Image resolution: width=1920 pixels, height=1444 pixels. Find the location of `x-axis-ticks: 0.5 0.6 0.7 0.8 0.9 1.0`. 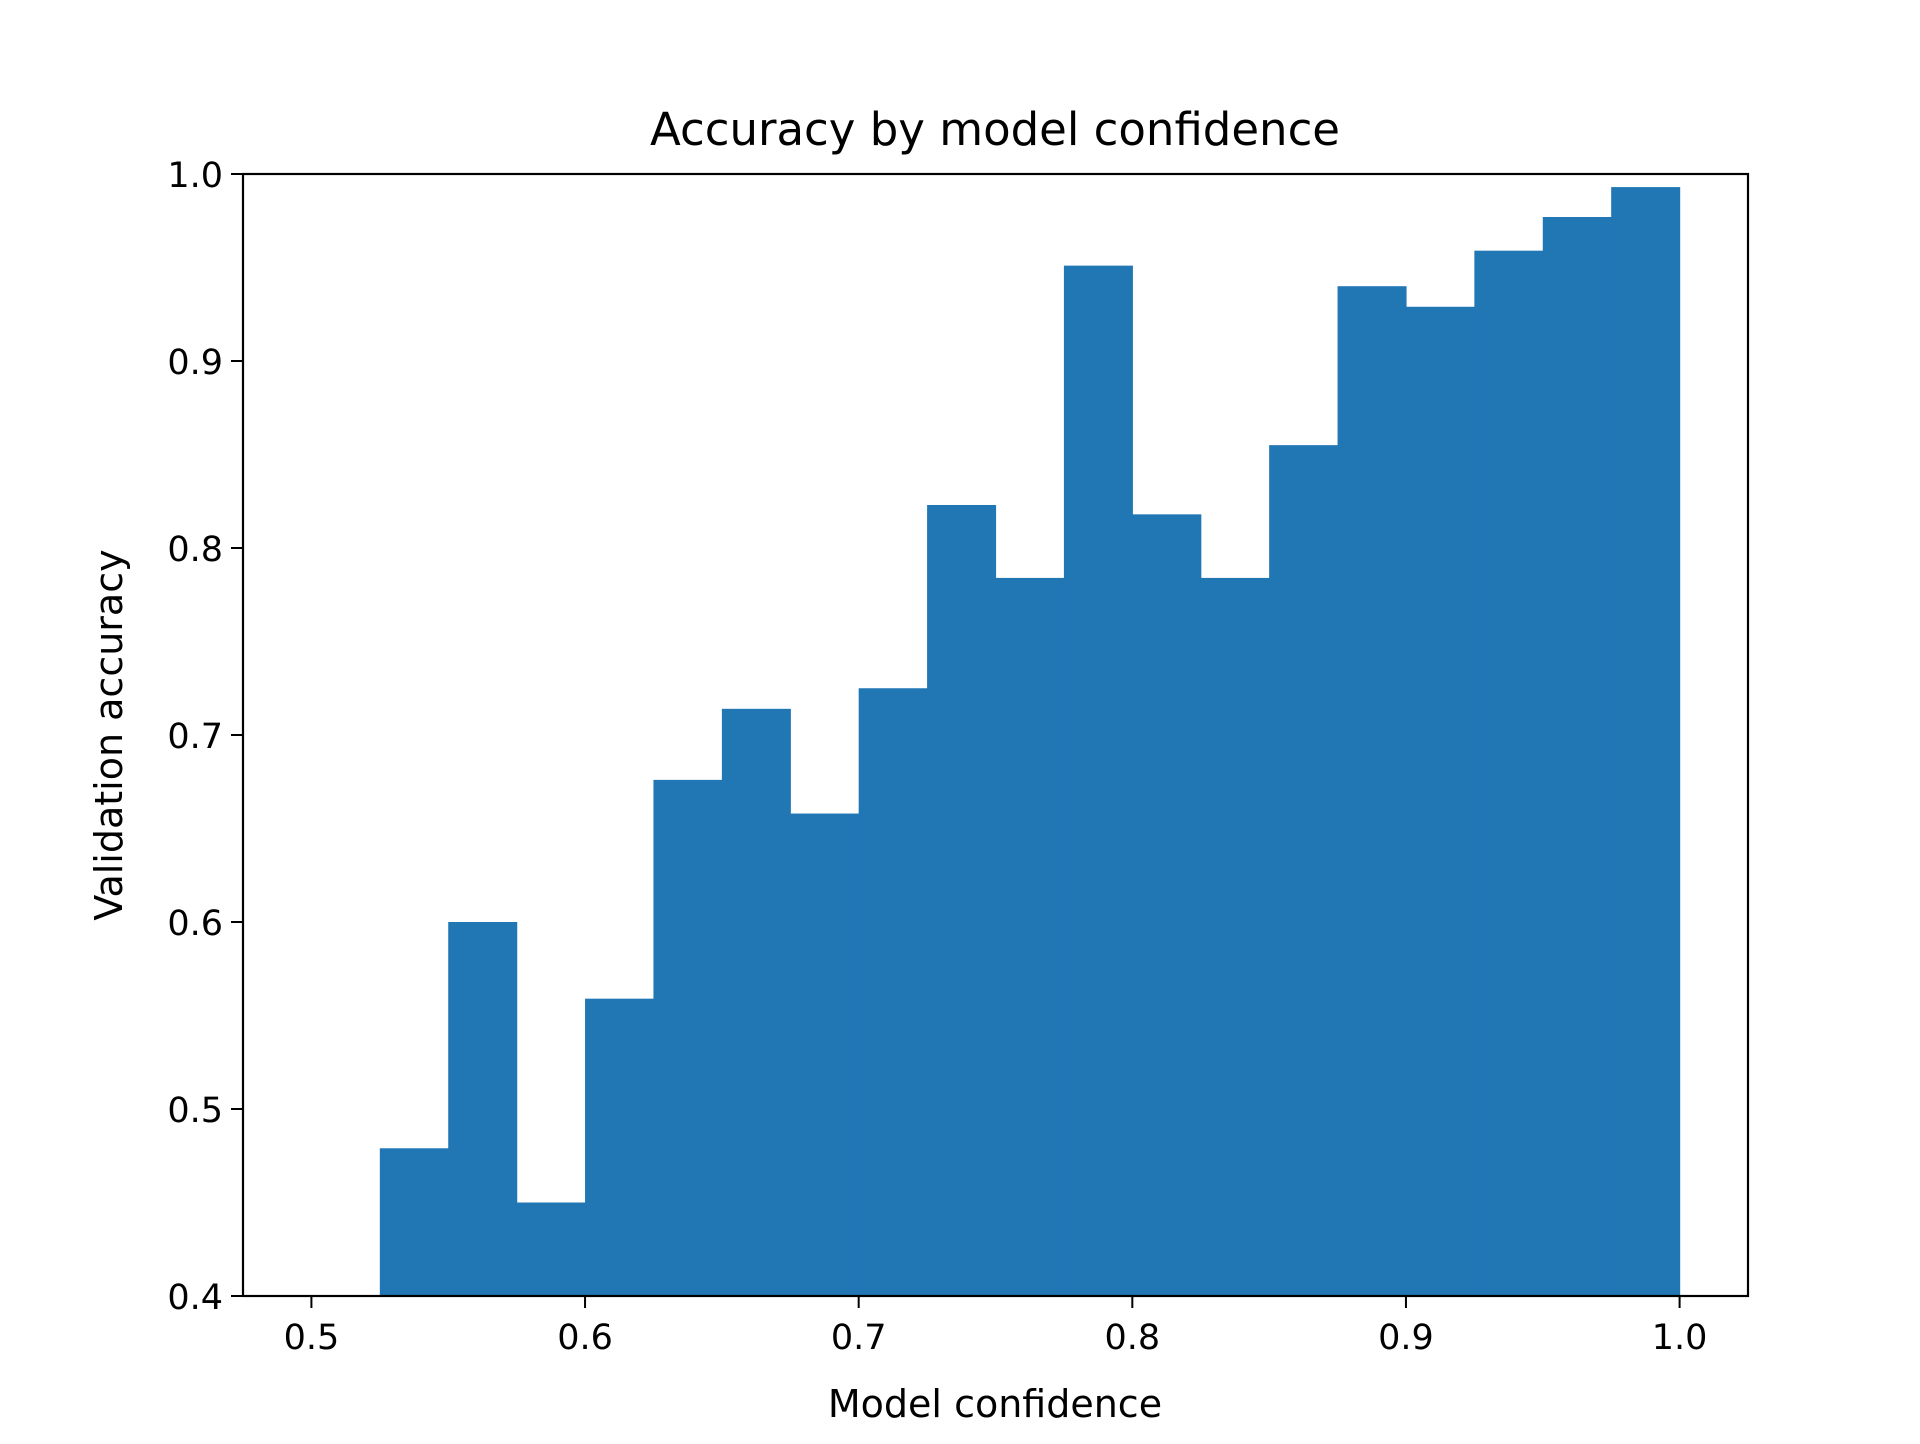

x-axis-ticks: 0.5 0.6 0.7 0.8 0.9 1.0 is located at coordinates (996, 1327).